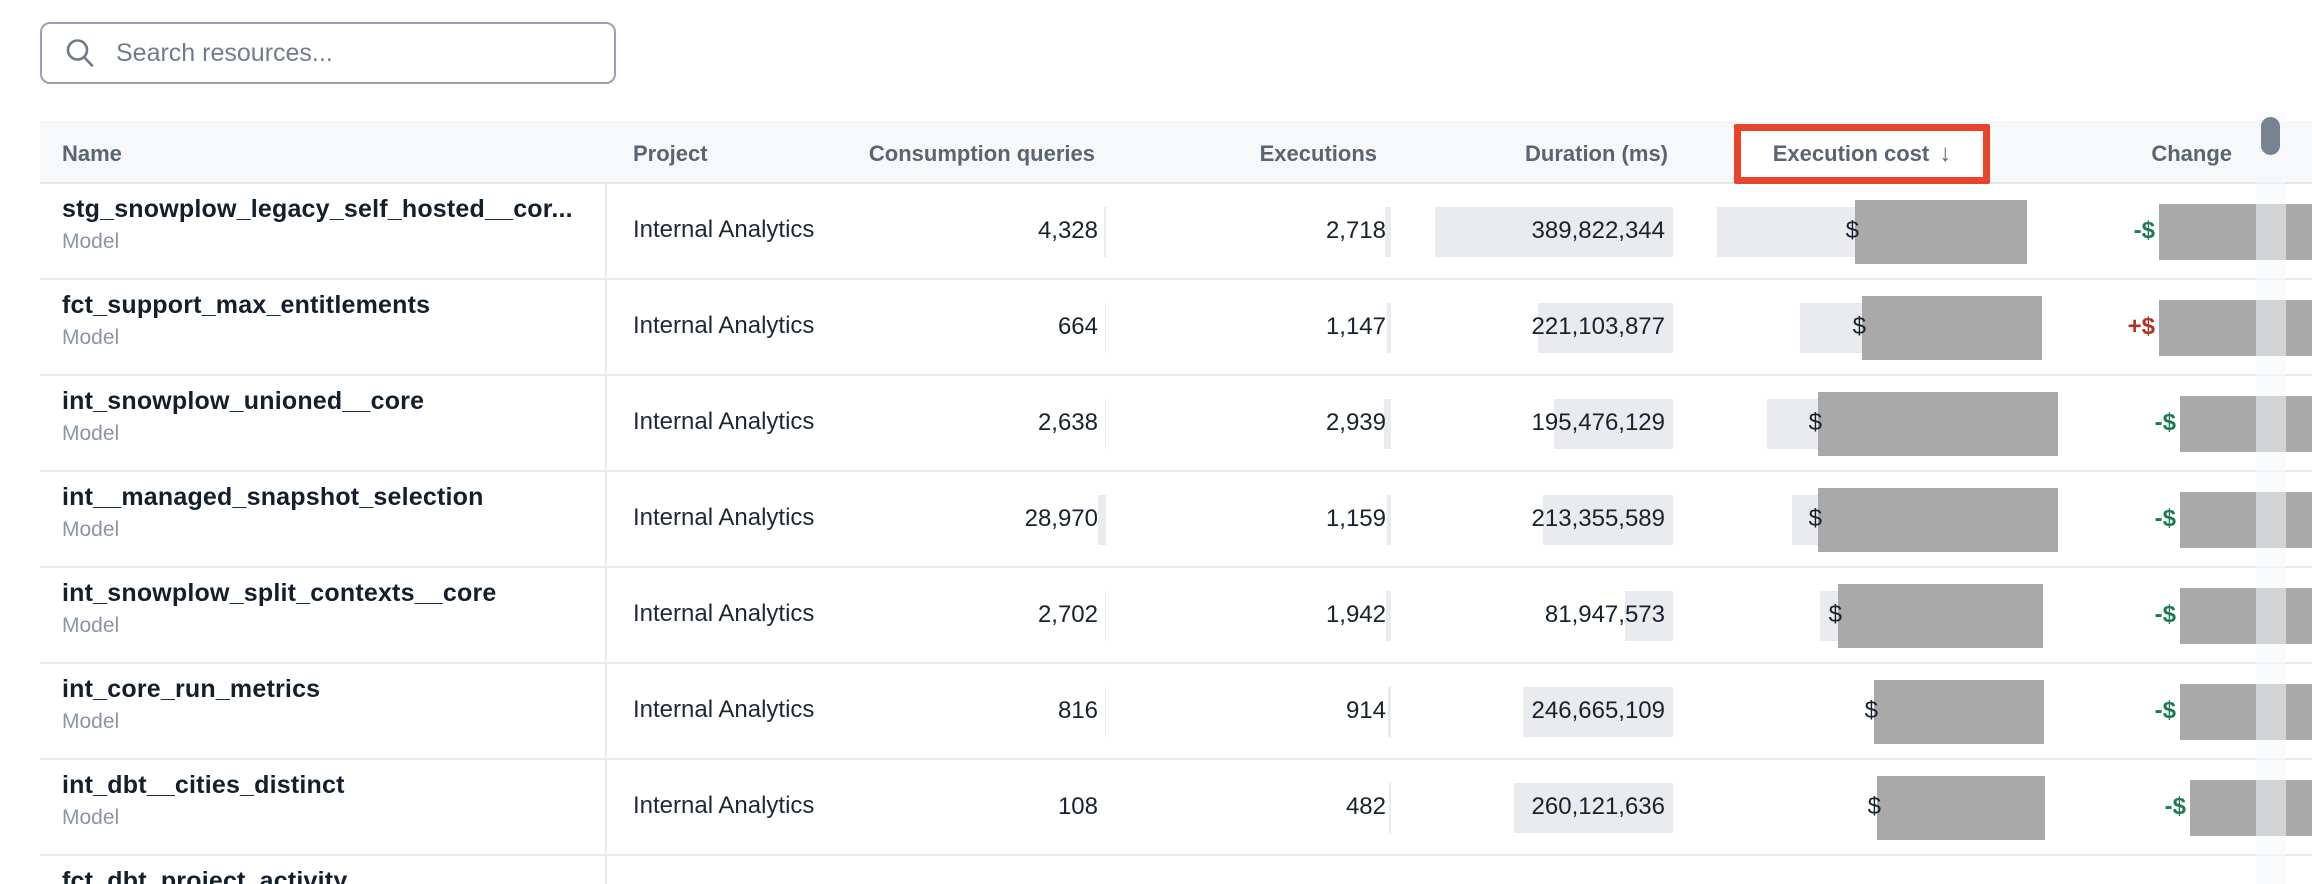 The width and height of the screenshot is (2312, 884). Describe the element at coordinates (191, 704) in the screenshot. I see `resource-name-cell: int_core_run_metrics Model` at that location.